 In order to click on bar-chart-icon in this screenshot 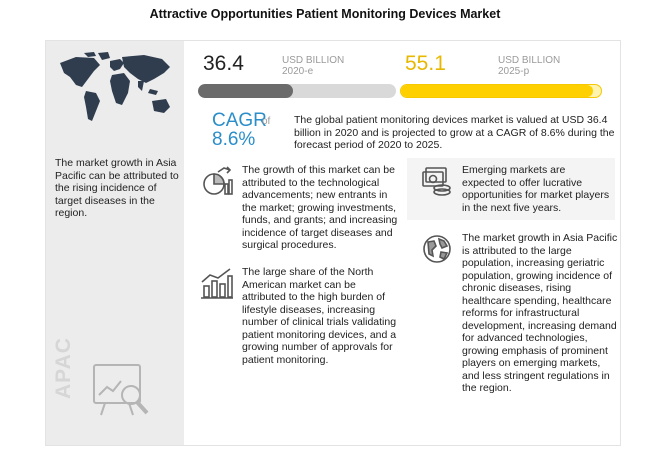, I will do `click(217, 283)`.